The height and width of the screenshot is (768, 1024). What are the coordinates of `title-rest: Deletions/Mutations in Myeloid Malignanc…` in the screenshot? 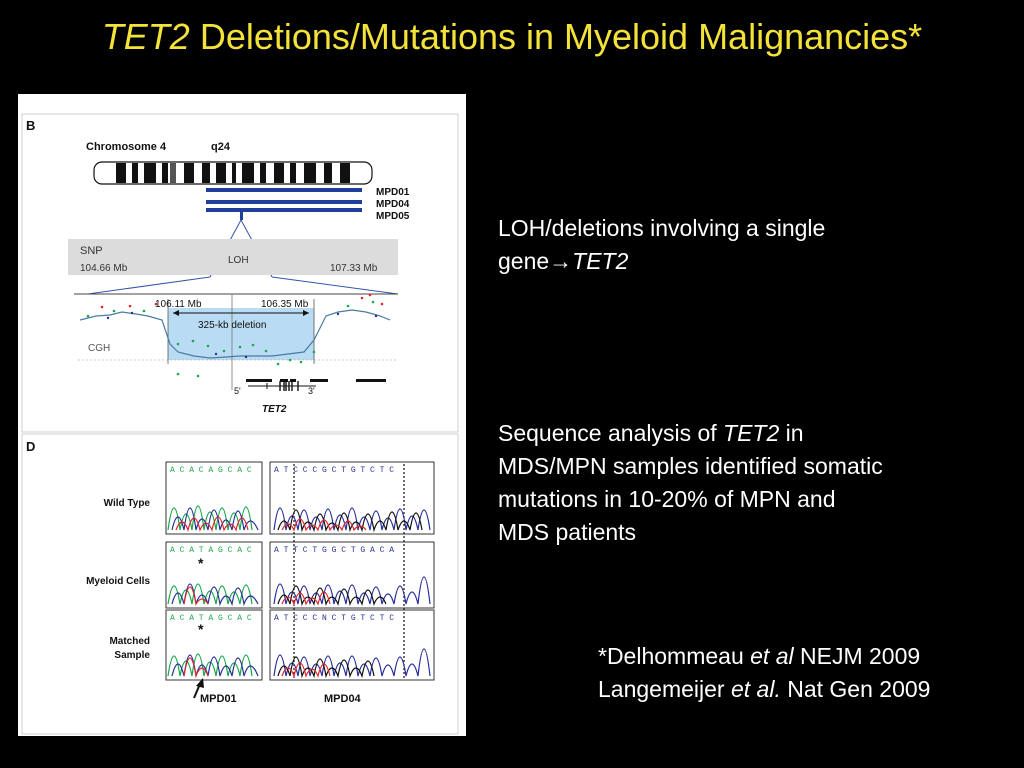 It's located at (556, 36).